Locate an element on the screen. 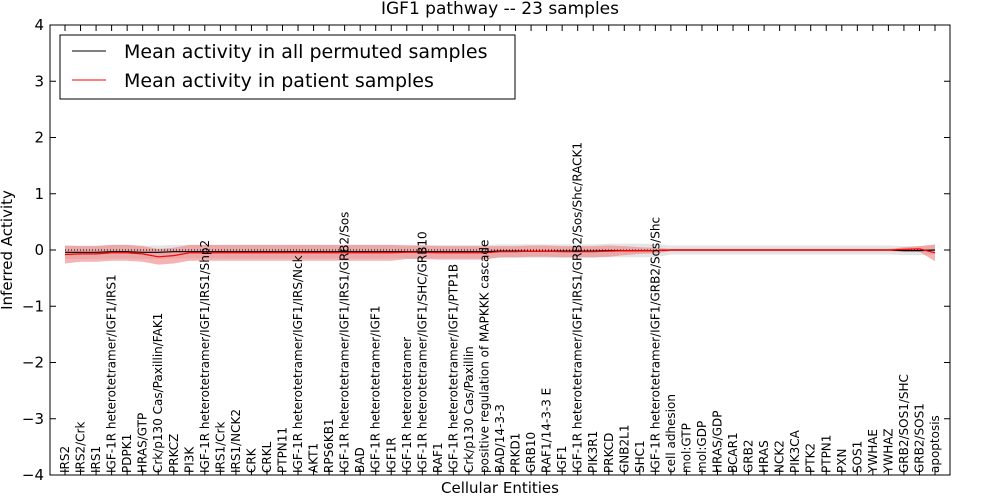 The width and height of the screenshot is (1000, 500). category-label: PTPN11 is located at coordinates (283, 450).